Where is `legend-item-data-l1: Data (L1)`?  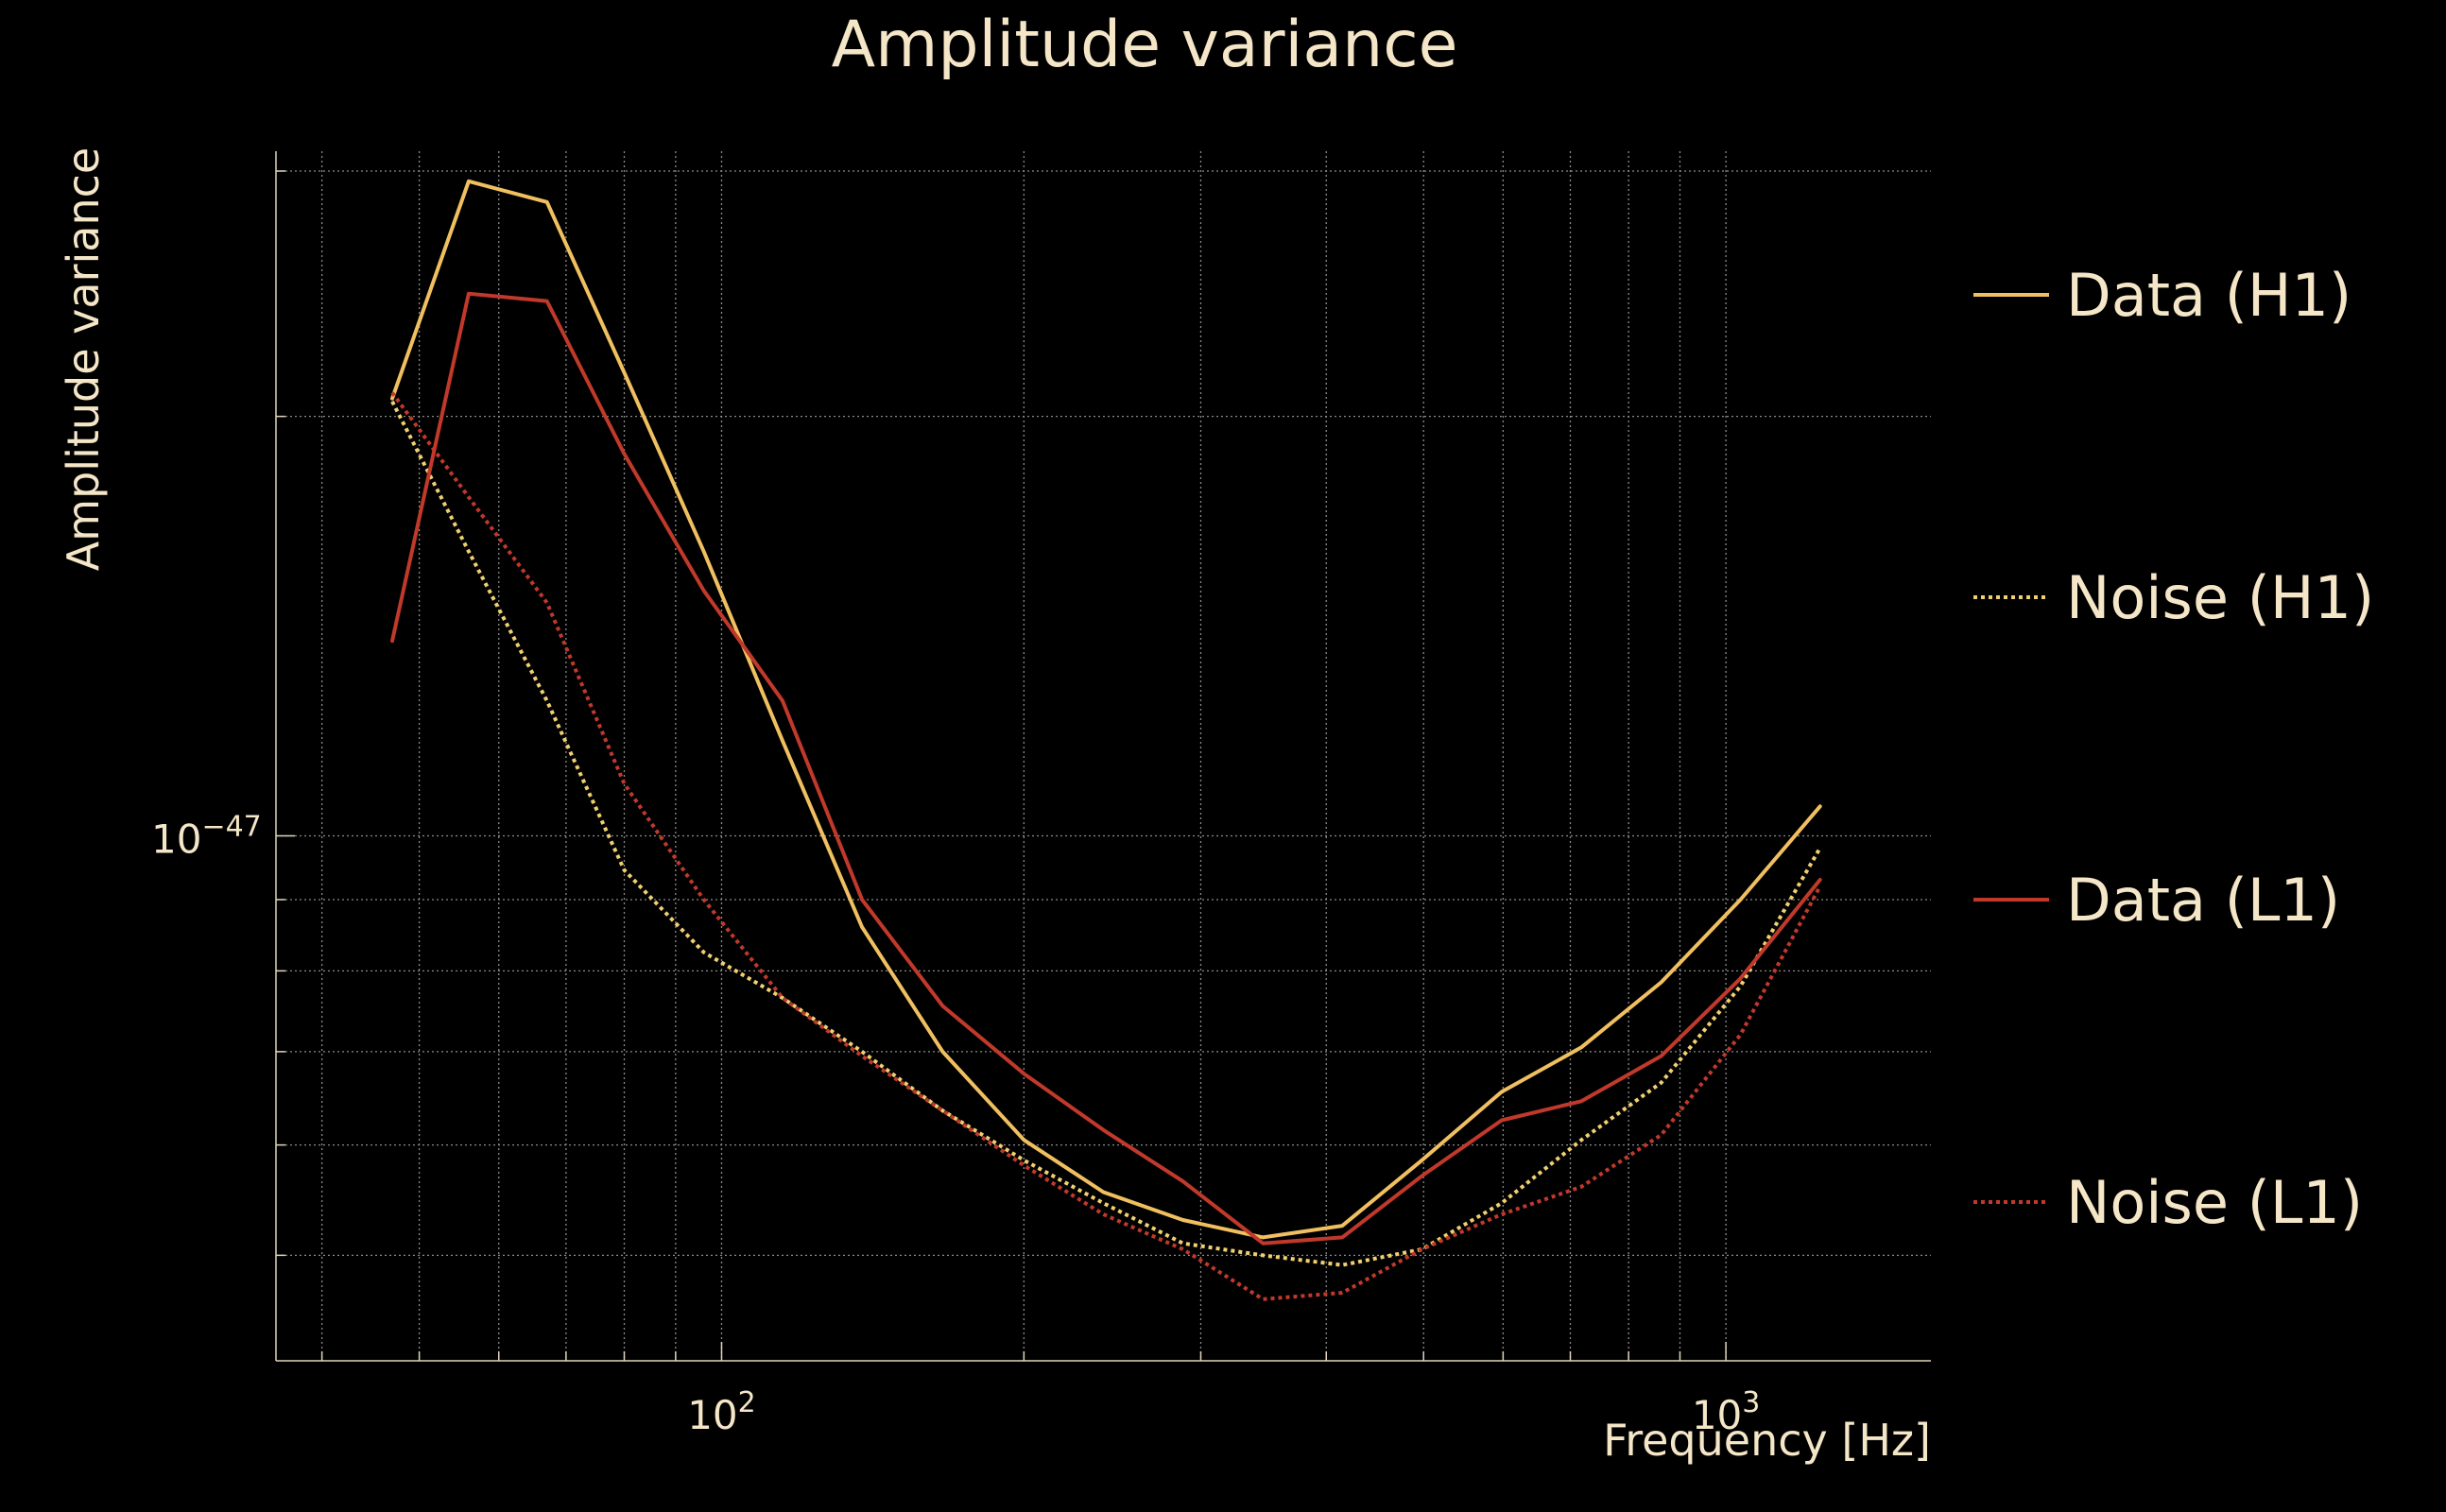
legend-item-data-l1: Data (L1) is located at coordinates (2156, 900).